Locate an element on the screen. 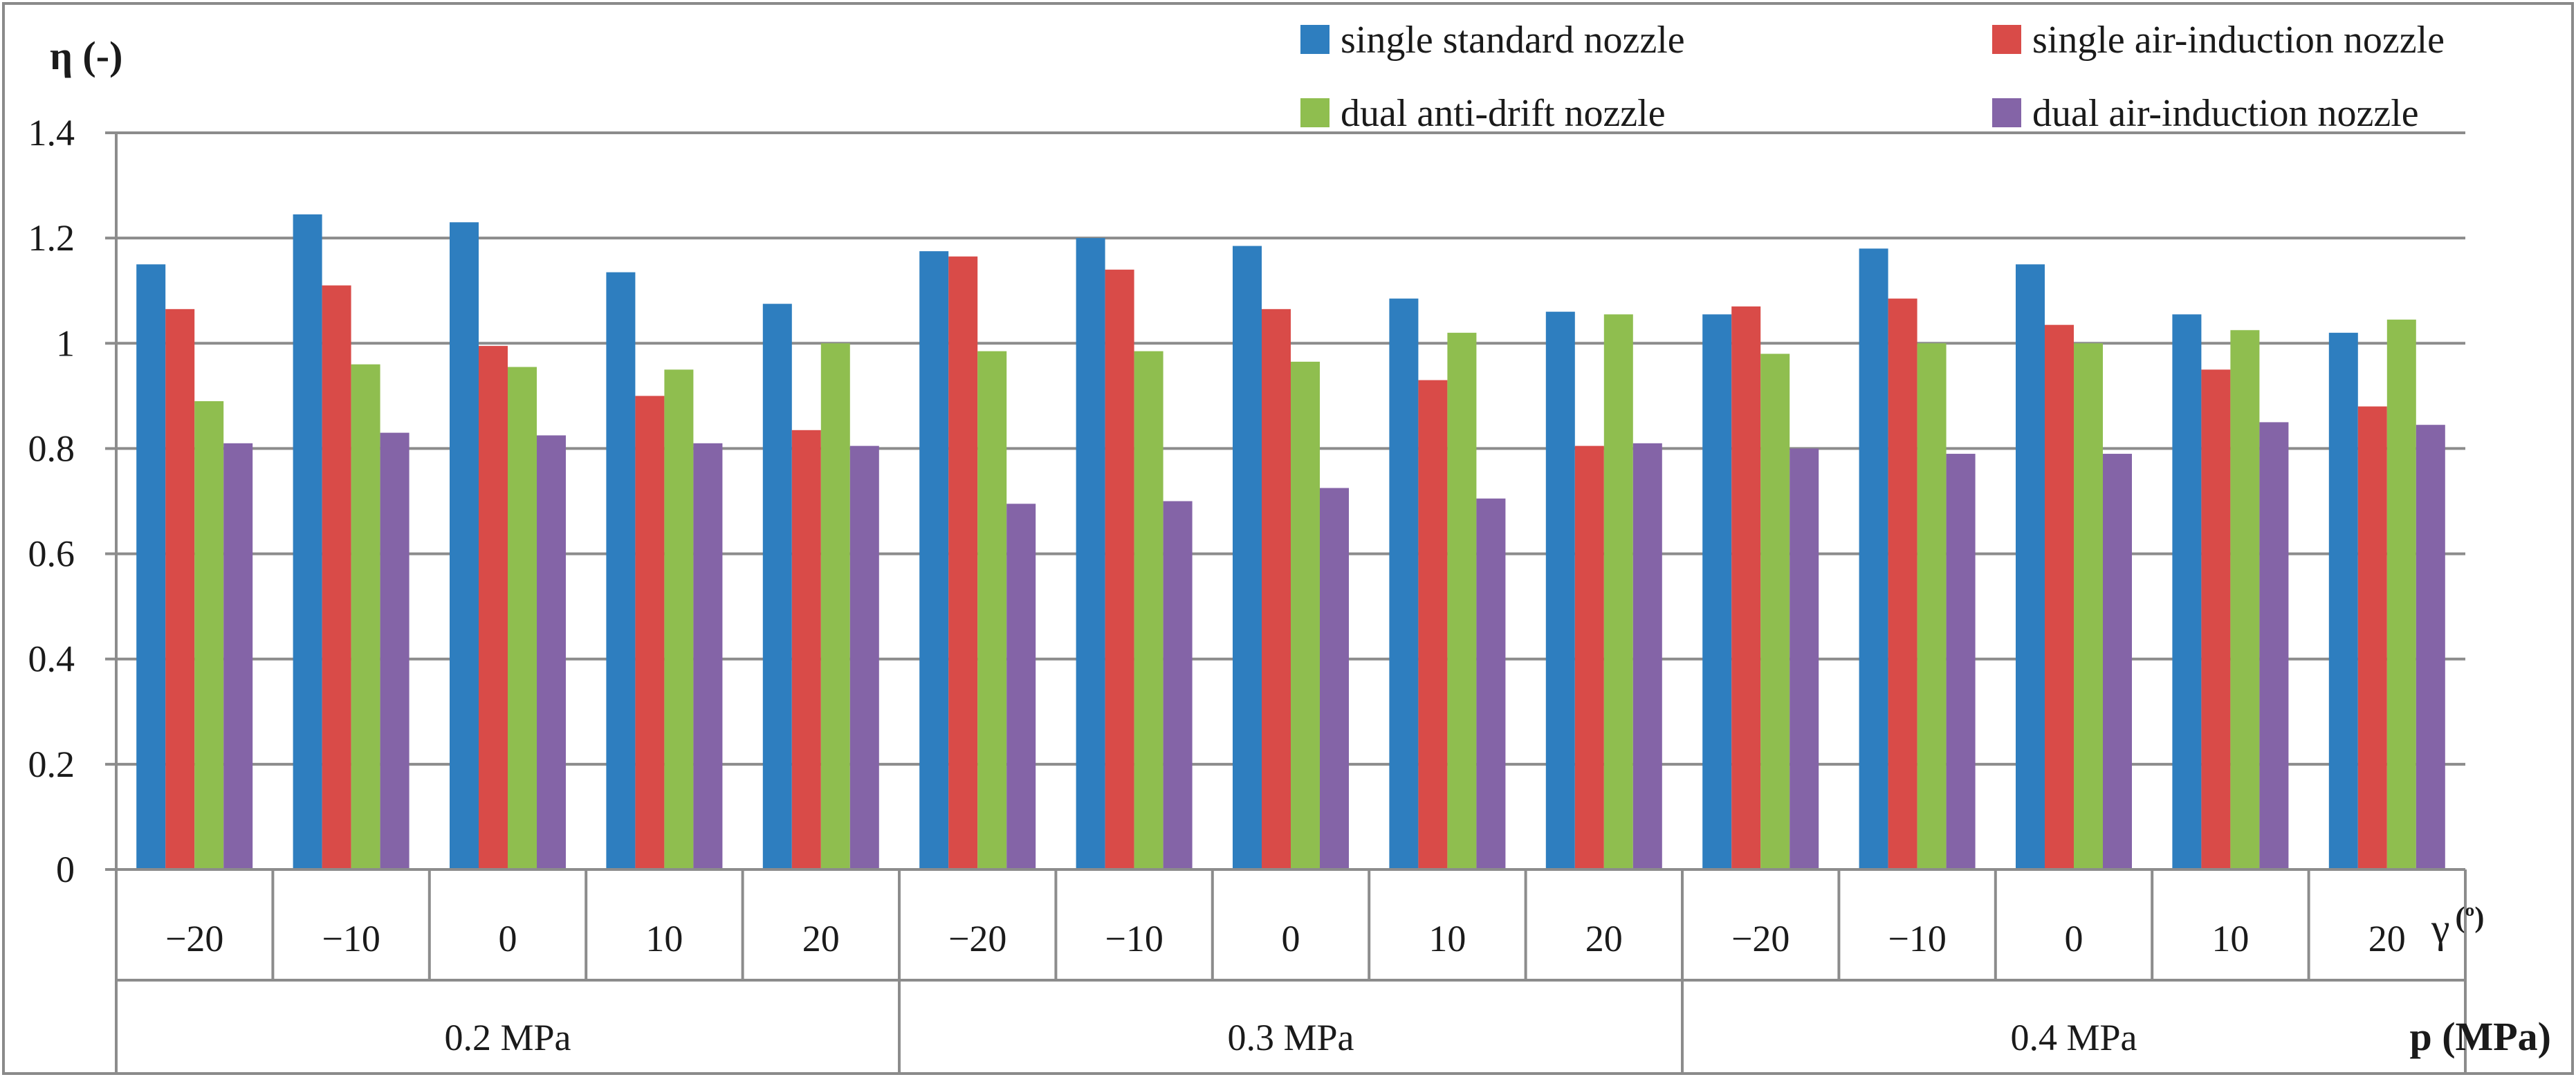  y-tick-label: 0.4 is located at coordinates (51, 659).